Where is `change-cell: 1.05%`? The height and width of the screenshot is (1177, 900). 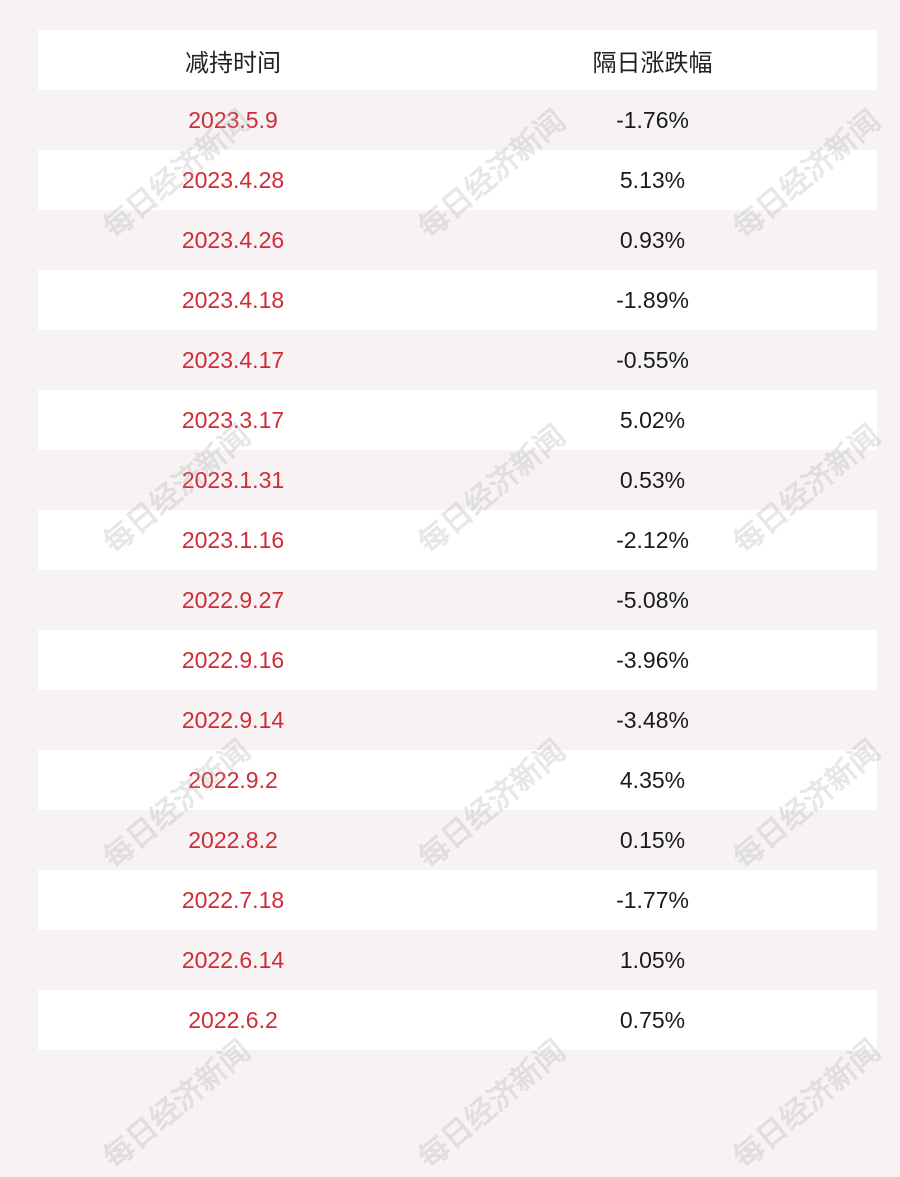
change-cell: 1.05% is located at coordinates (652, 959).